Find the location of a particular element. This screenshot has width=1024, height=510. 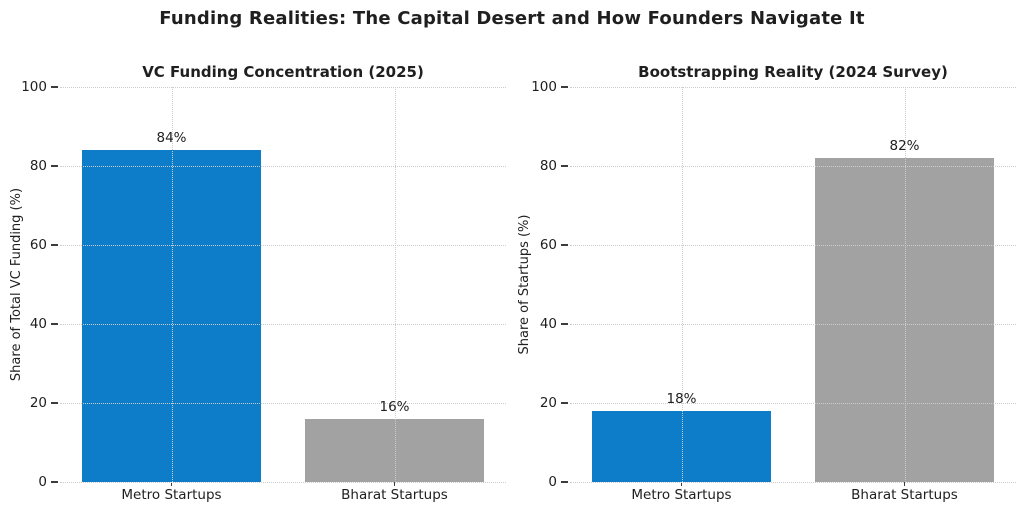

bar-value-label: 82% is located at coordinates (904, 146).